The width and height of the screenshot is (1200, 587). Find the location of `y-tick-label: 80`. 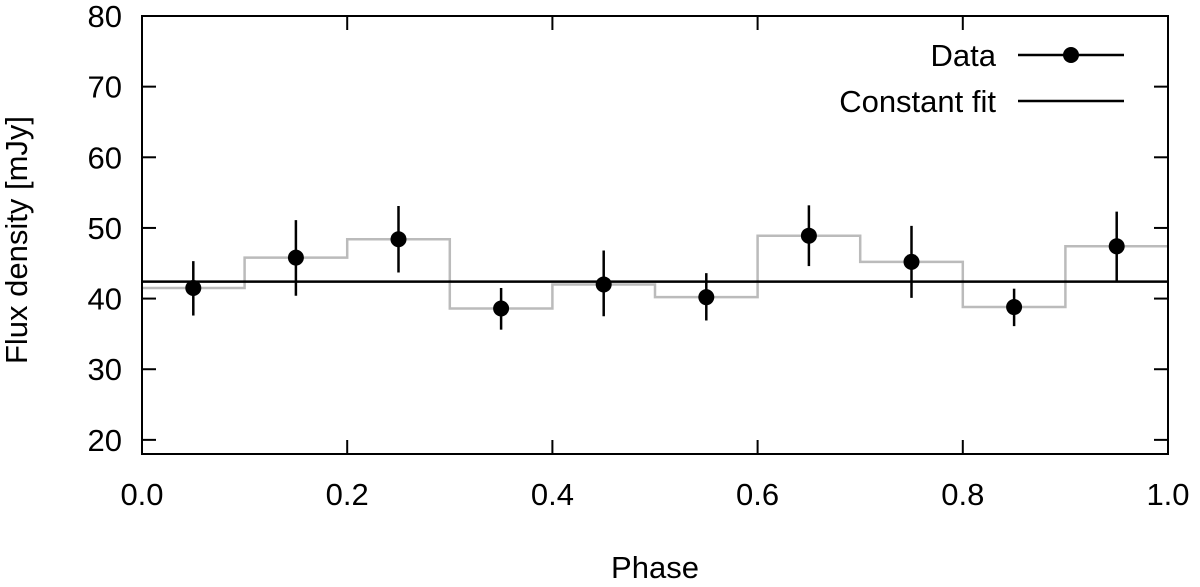

y-tick-label: 80 is located at coordinates (105, 17).